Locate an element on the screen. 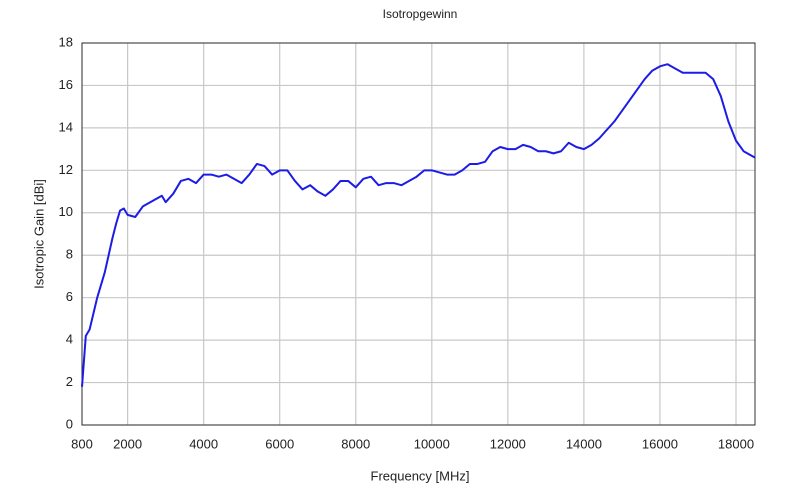 The width and height of the screenshot is (800, 498). y-tick-label: 0 is located at coordinates (69, 423).